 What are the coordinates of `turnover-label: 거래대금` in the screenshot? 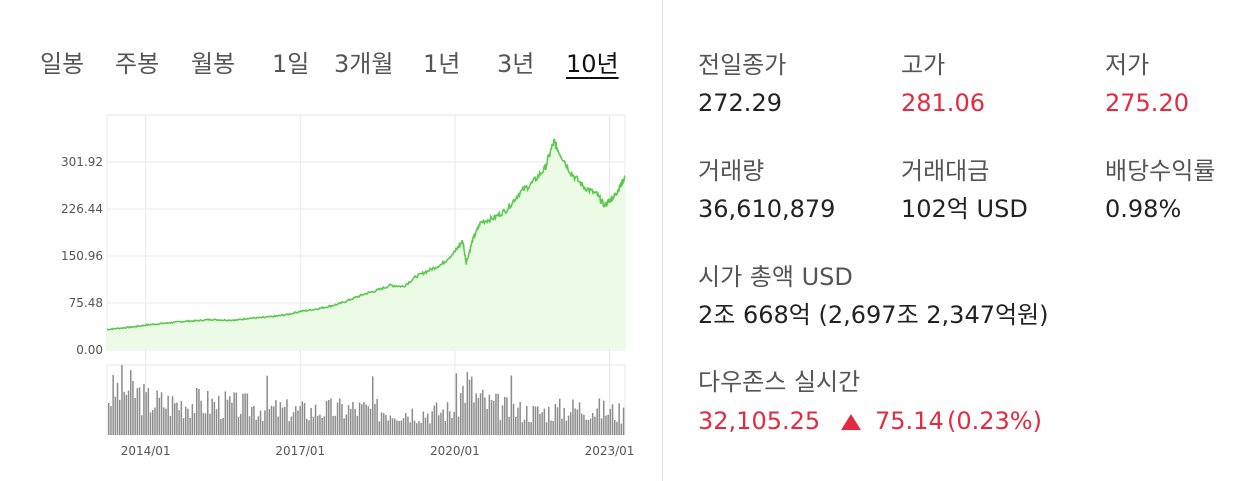 It's located at (945, 171).